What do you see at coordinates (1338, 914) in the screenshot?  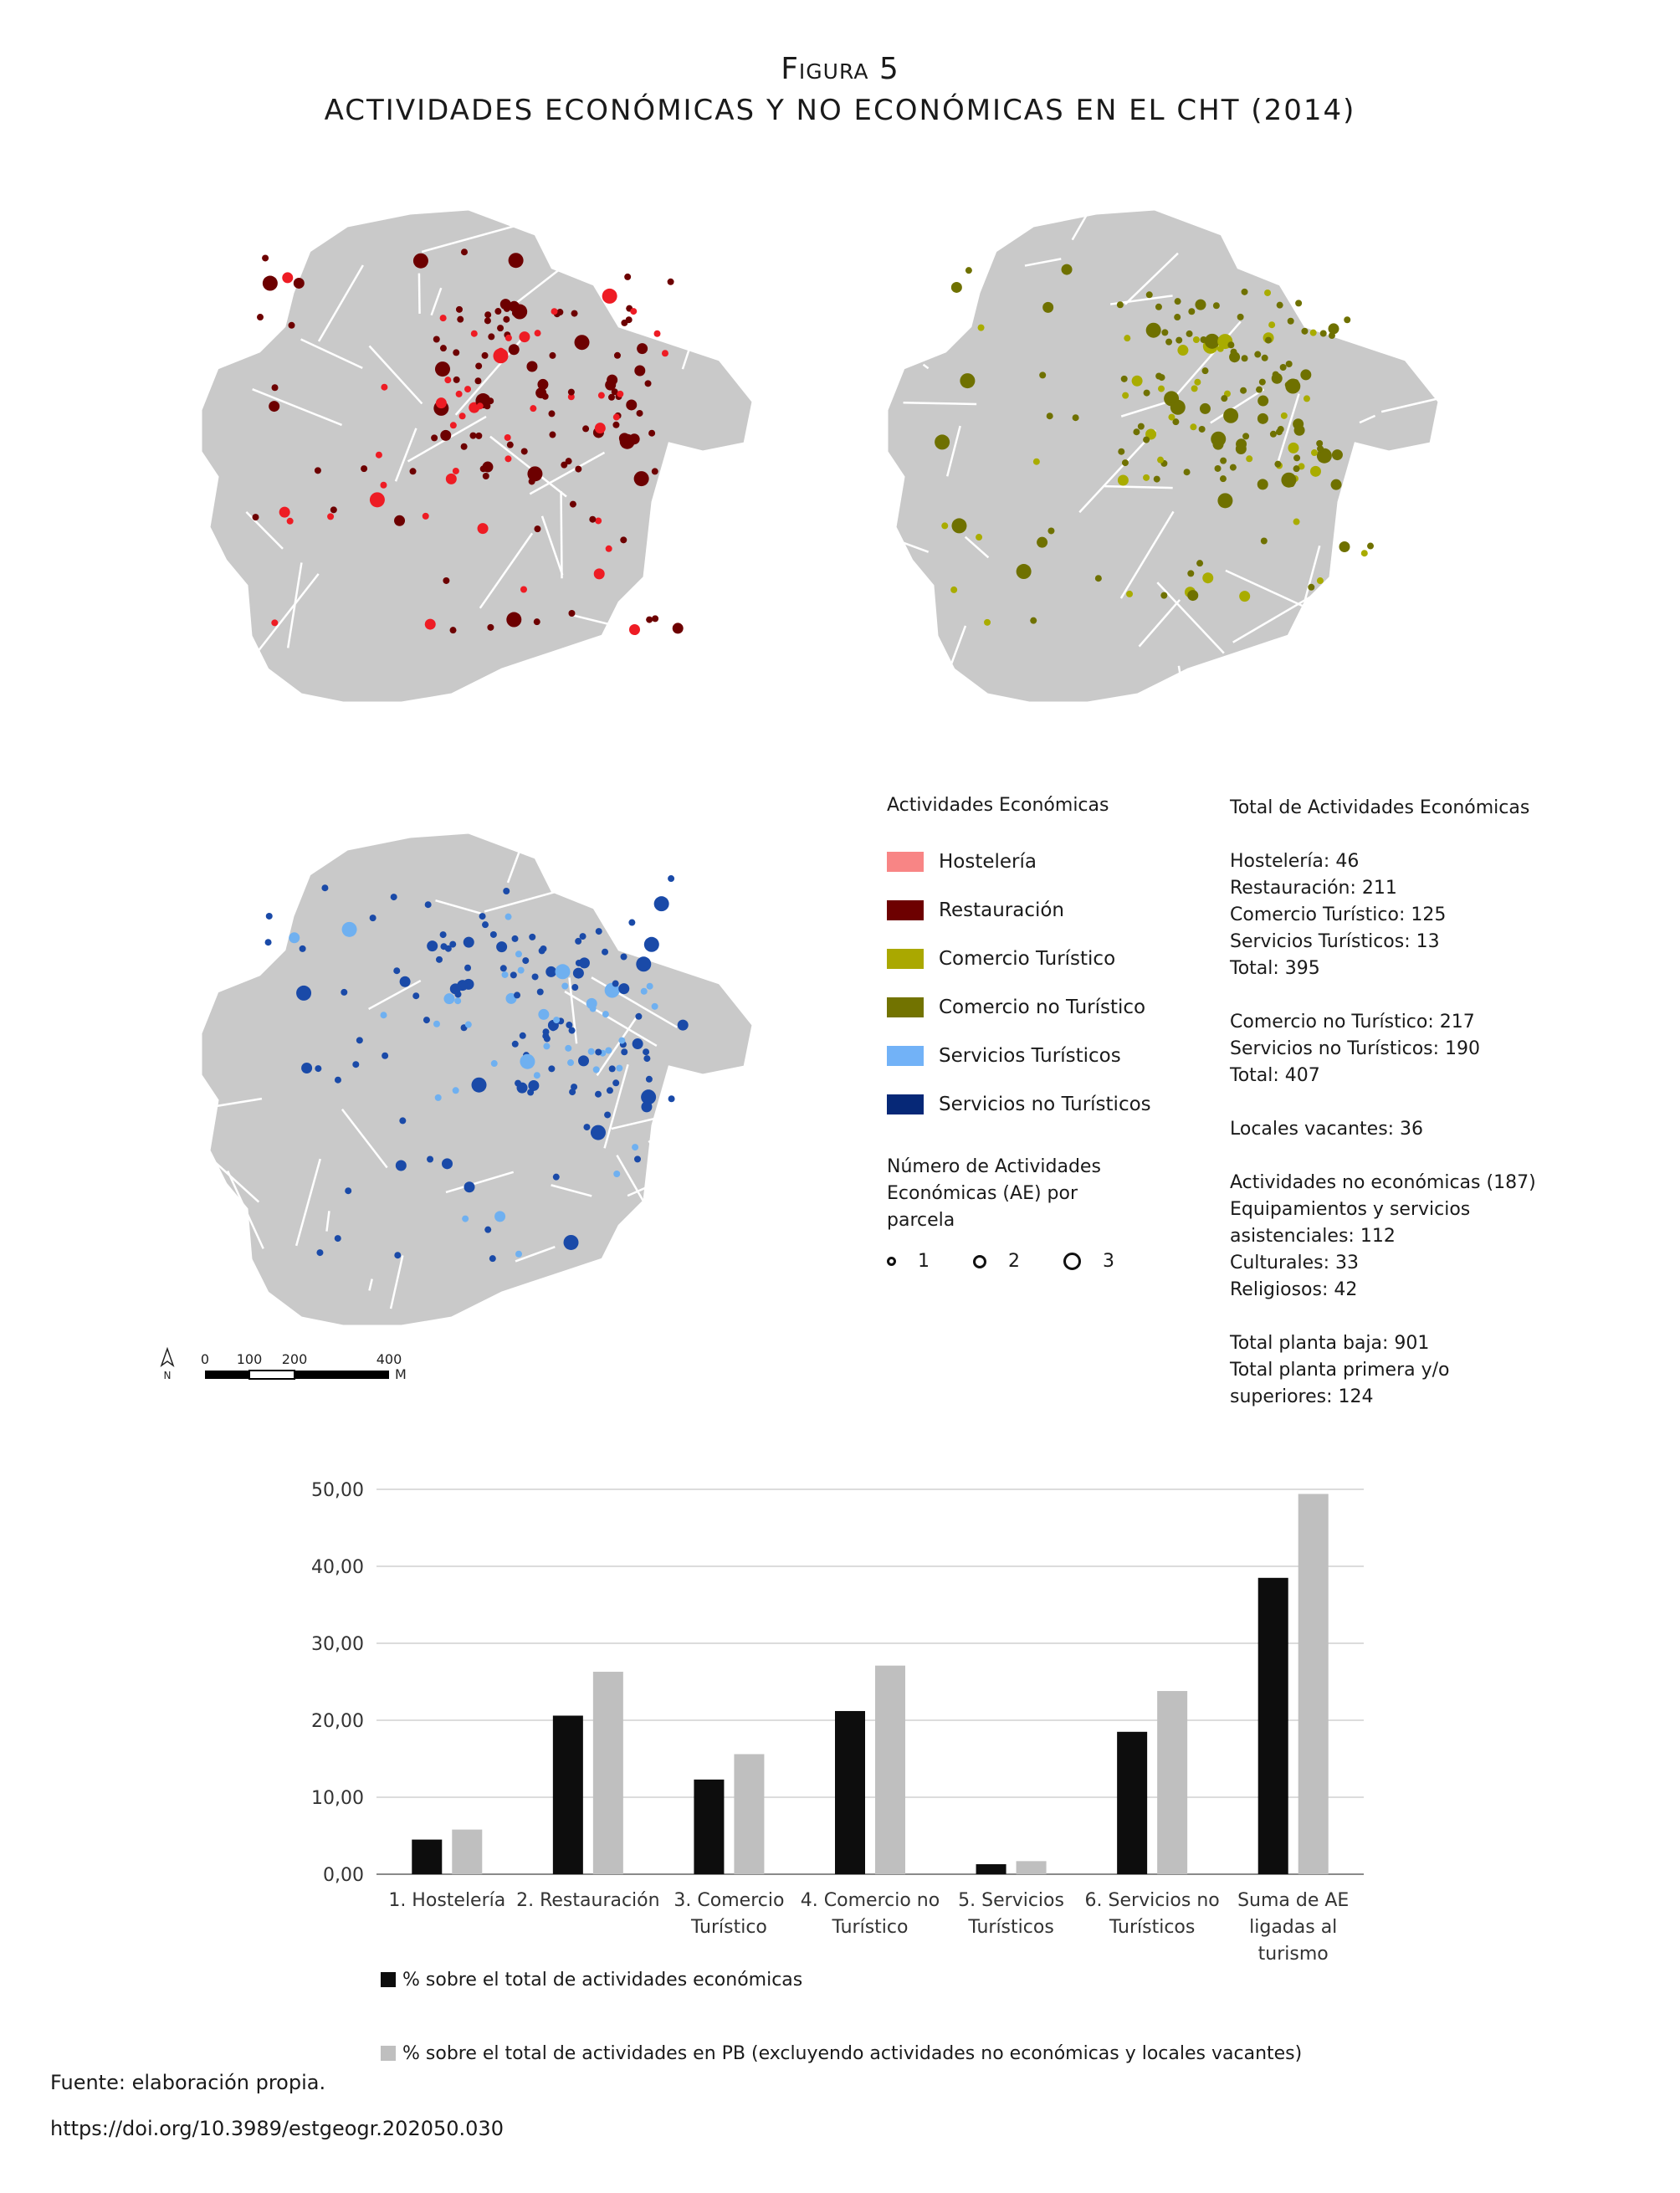 I see `totals-line: Comercio Turístico: 125` at bounding box center [1338, 914].